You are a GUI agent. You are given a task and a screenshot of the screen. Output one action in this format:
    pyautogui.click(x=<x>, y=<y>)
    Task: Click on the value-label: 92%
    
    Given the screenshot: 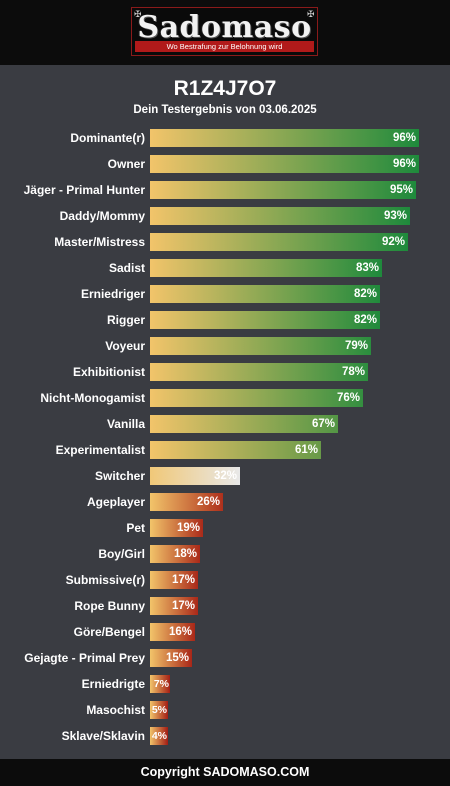 What is the action you would take?
    pyautogui.click(x=393, y=242)
    